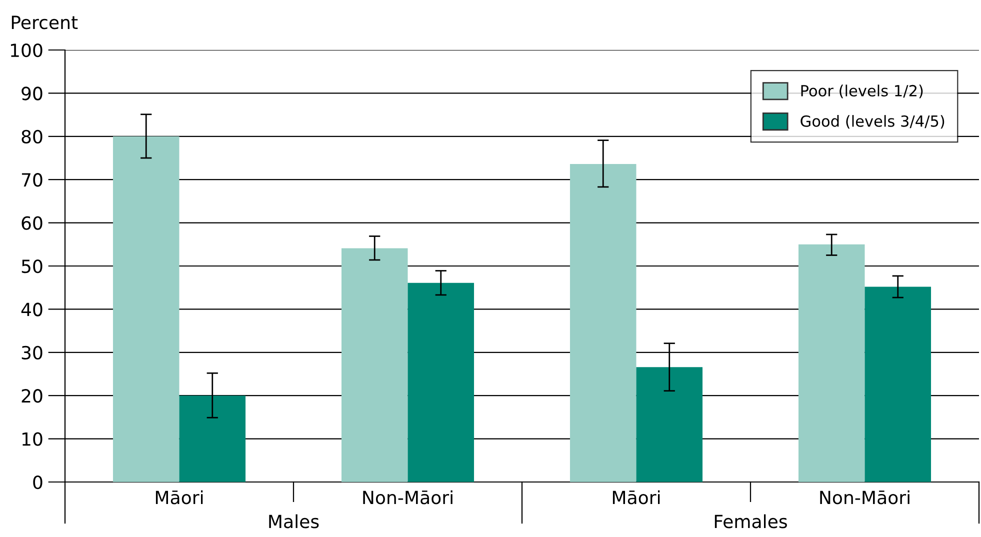 The height and width of the screenshot is (537, 981). What do you see at coordinates (32, 137) in the screenshot?
I see `y-tick-label: 80` at bounding box center [32, 137].